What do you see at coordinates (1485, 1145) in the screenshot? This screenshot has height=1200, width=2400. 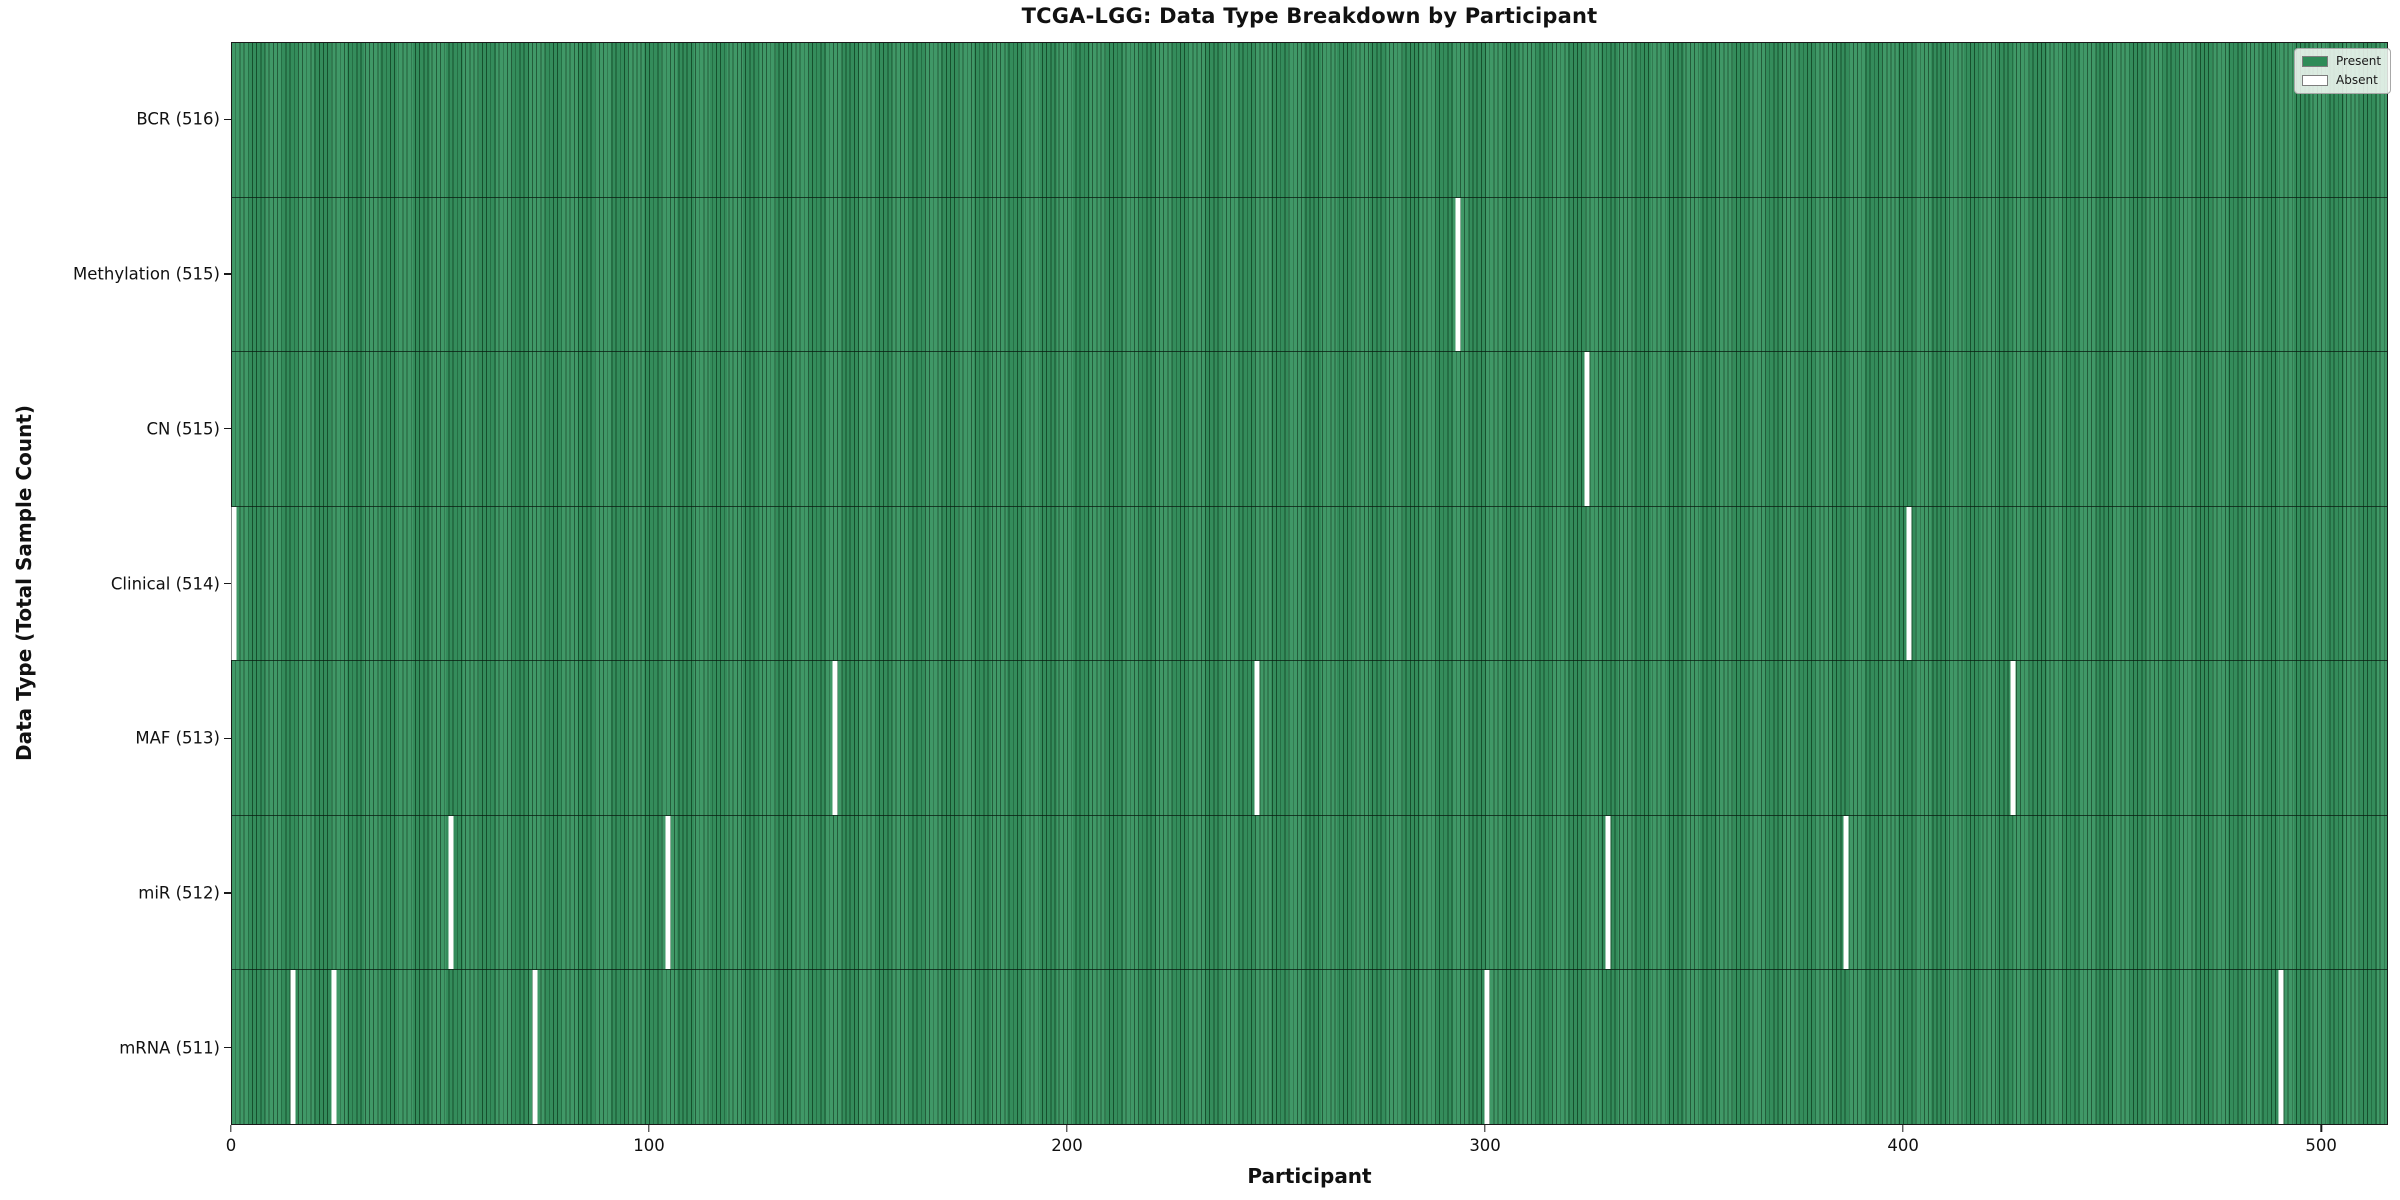 I see `xtick-label-300: 300` at bounding box center [1485, 1145].